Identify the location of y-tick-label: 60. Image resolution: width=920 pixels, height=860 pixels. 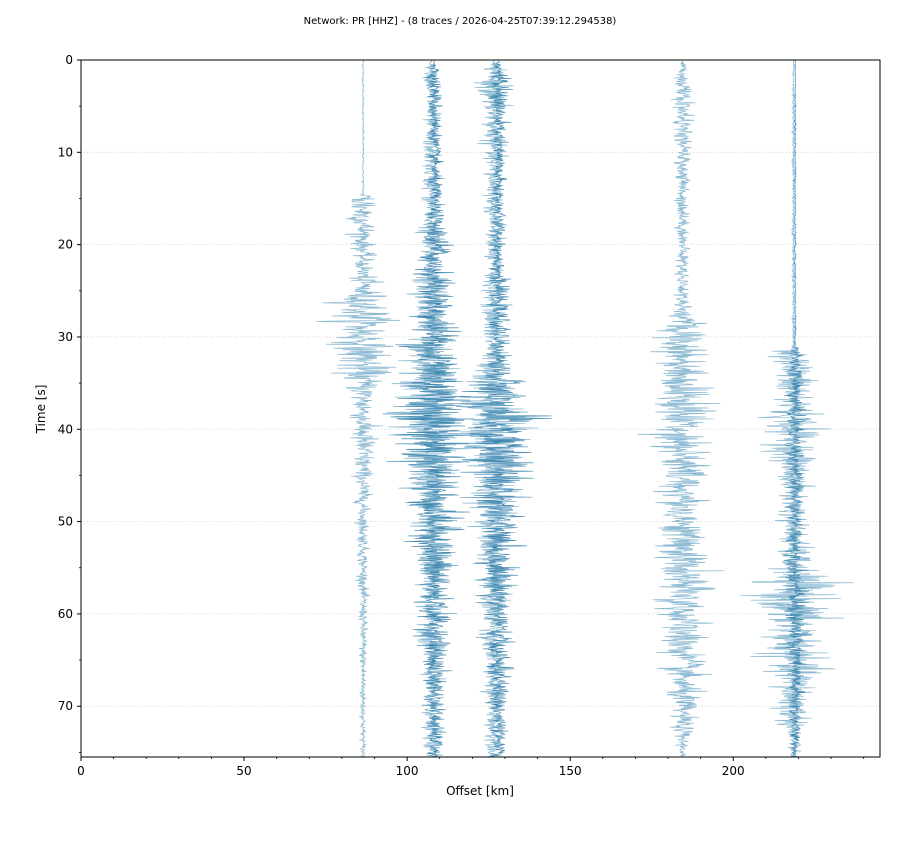
(65, 614).